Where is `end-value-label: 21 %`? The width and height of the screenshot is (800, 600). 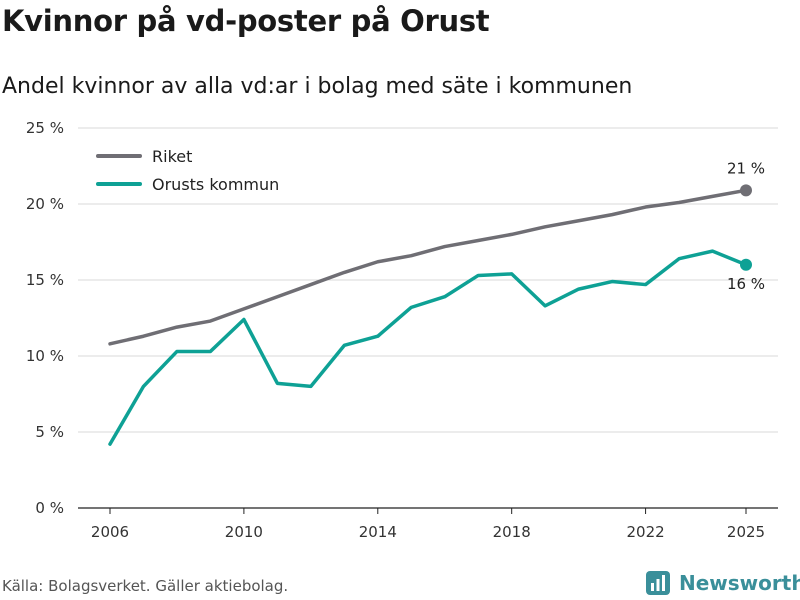 end-value-label: 21 % is located at coordinates (746, 168).